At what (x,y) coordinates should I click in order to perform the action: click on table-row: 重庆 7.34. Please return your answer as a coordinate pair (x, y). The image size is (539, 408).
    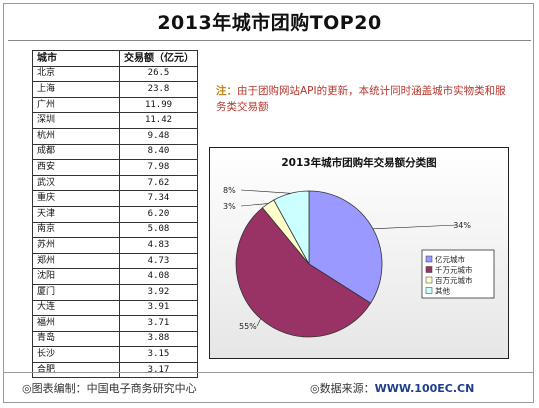
    Looking at the image, I should click on (115, 198).